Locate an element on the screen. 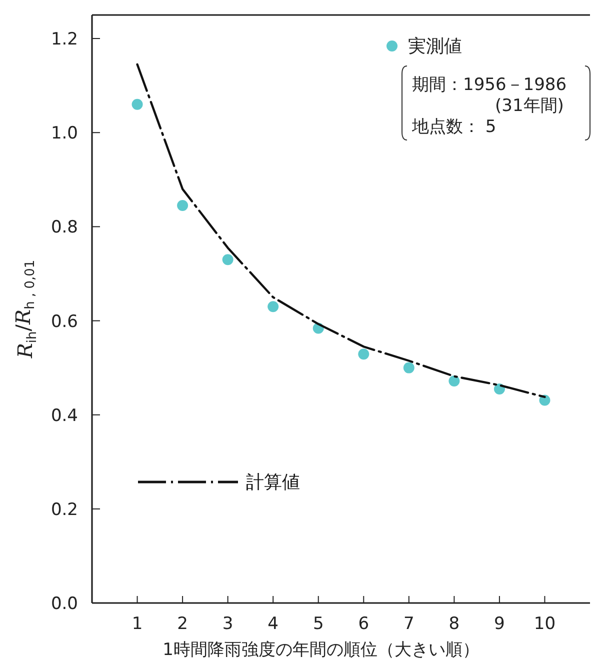  x-tick-label: 3 is located at coordinates (228, 624).